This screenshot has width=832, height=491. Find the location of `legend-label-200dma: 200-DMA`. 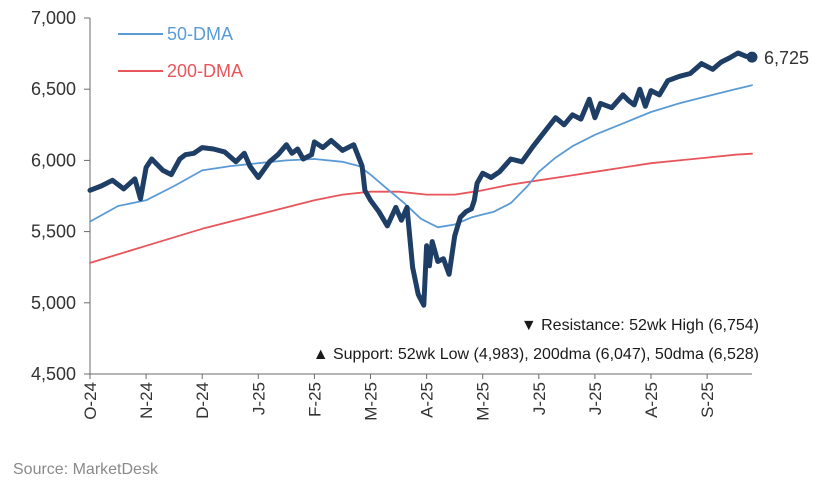

legend-label-200dma: 200-DMA is located at coordinates (205, 71).